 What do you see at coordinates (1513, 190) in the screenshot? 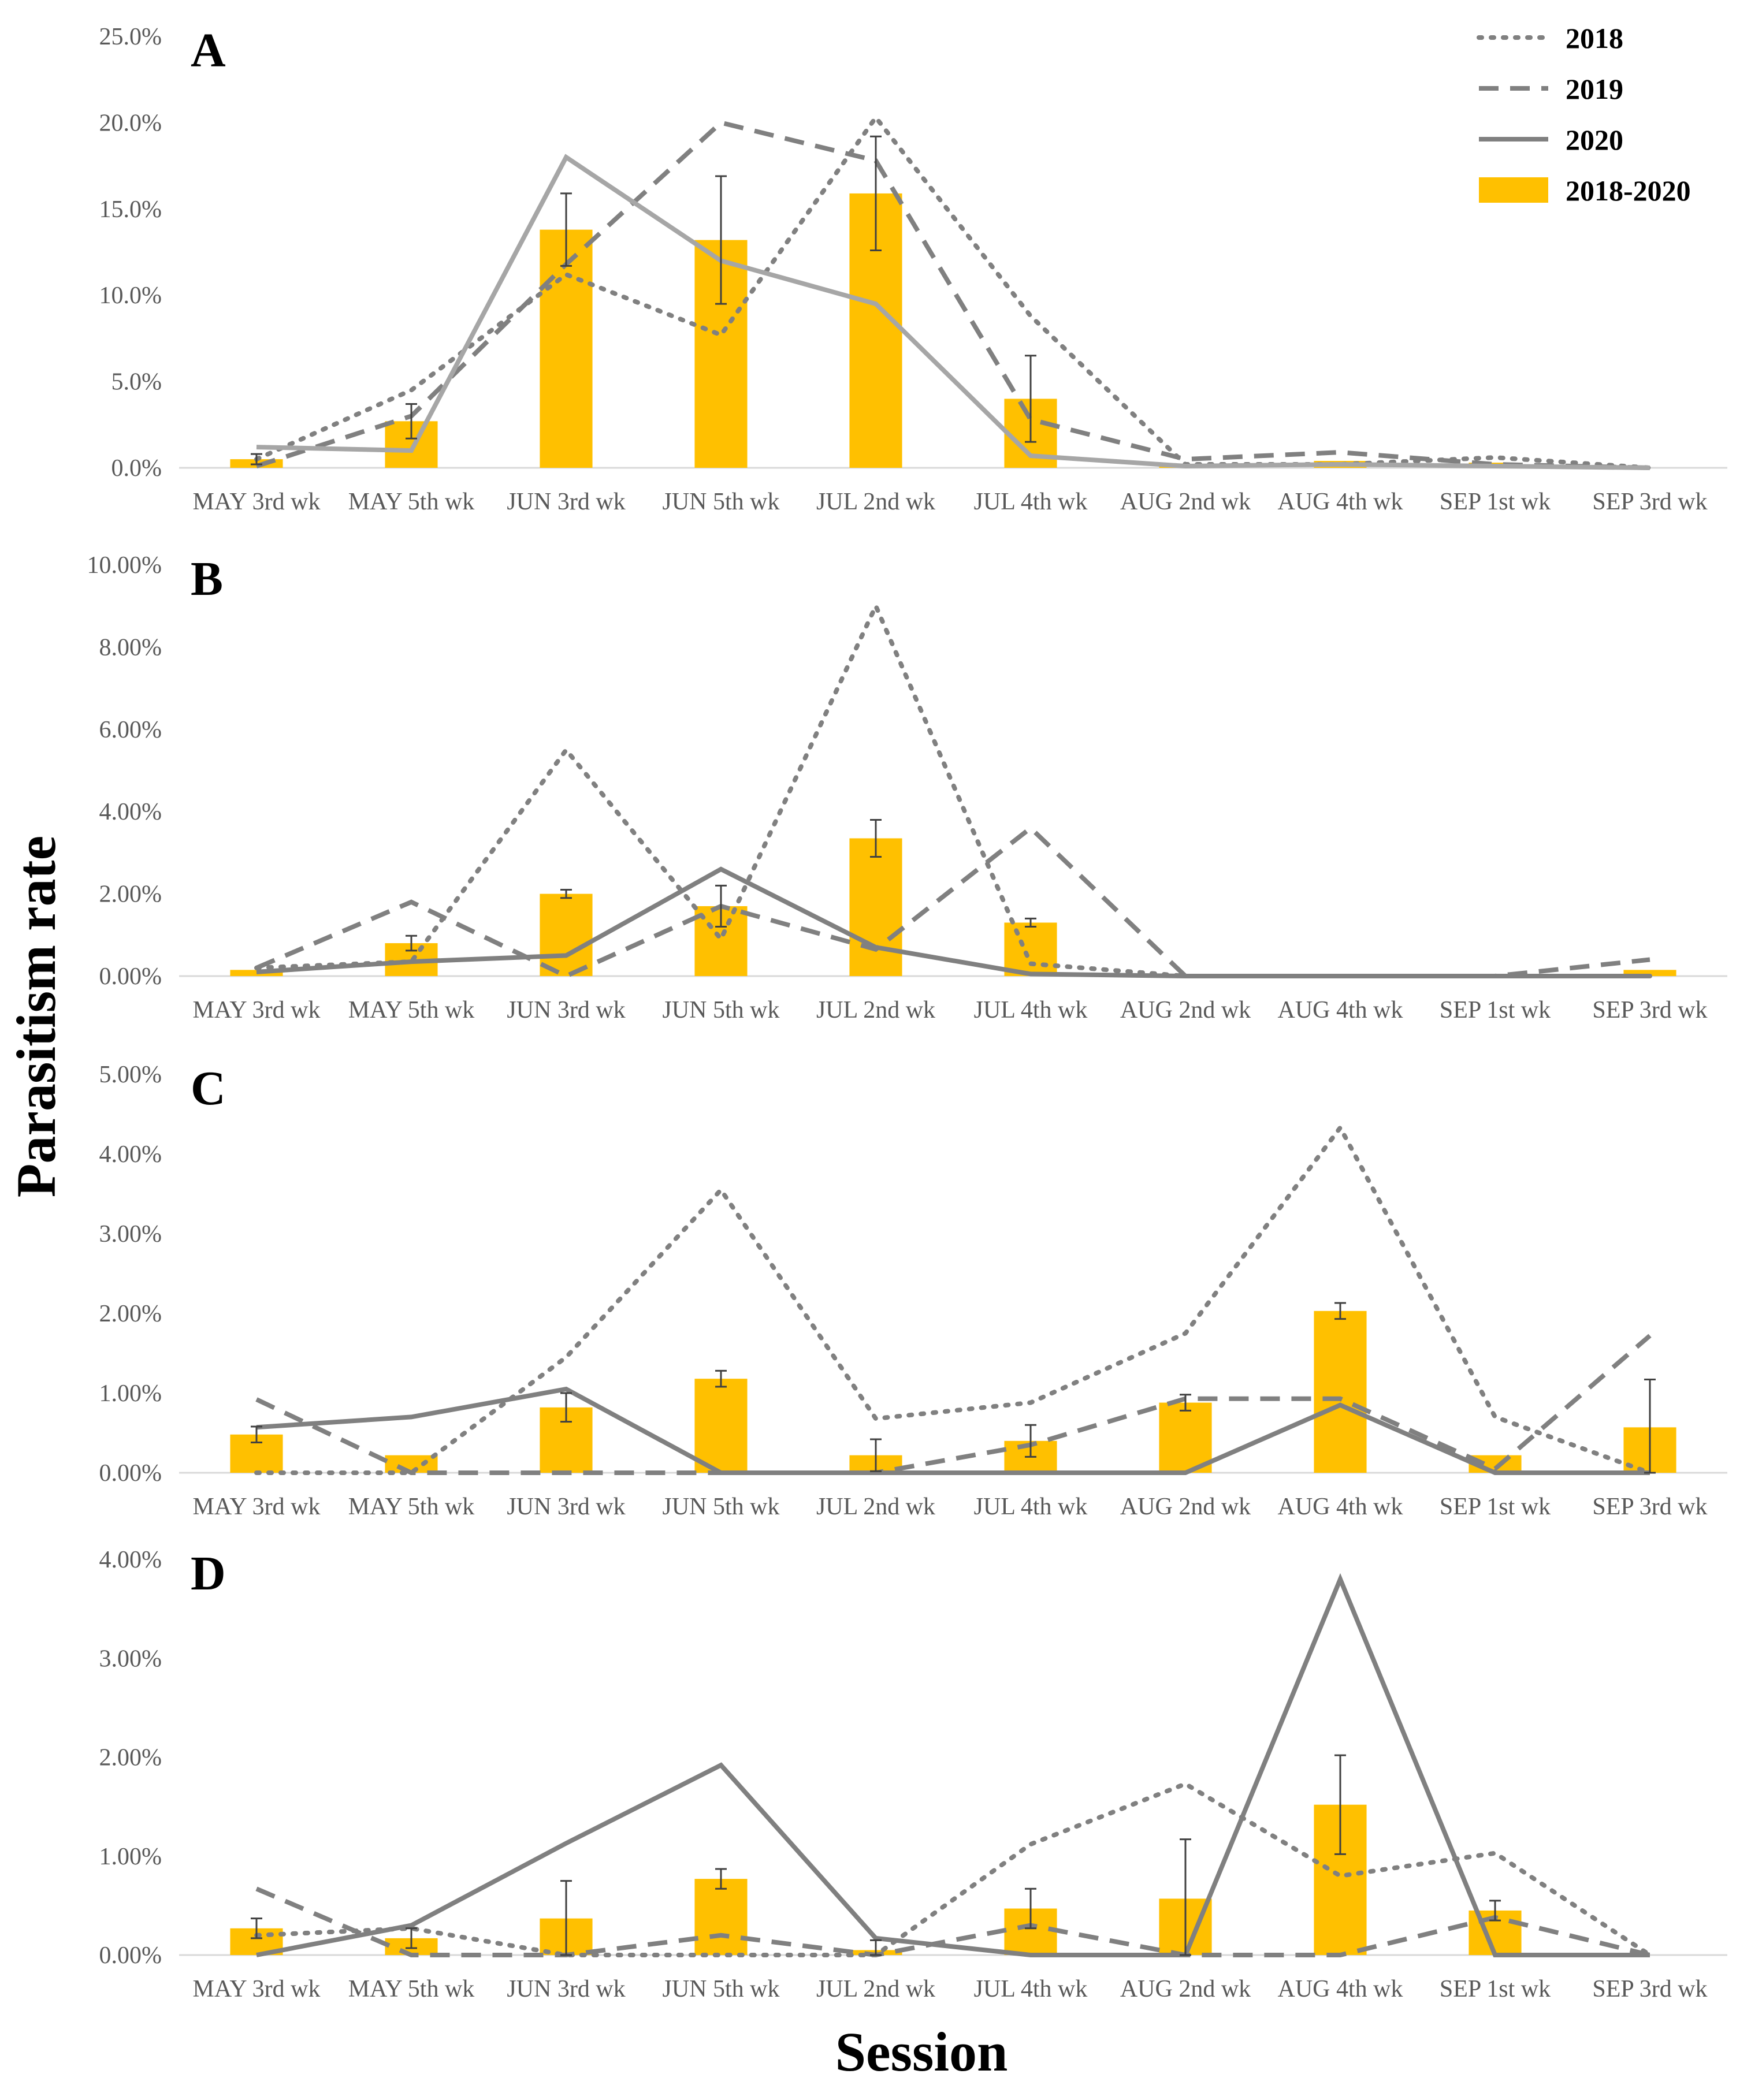
I see `legend-swatch-bar` at bounding box center [1513, 190].